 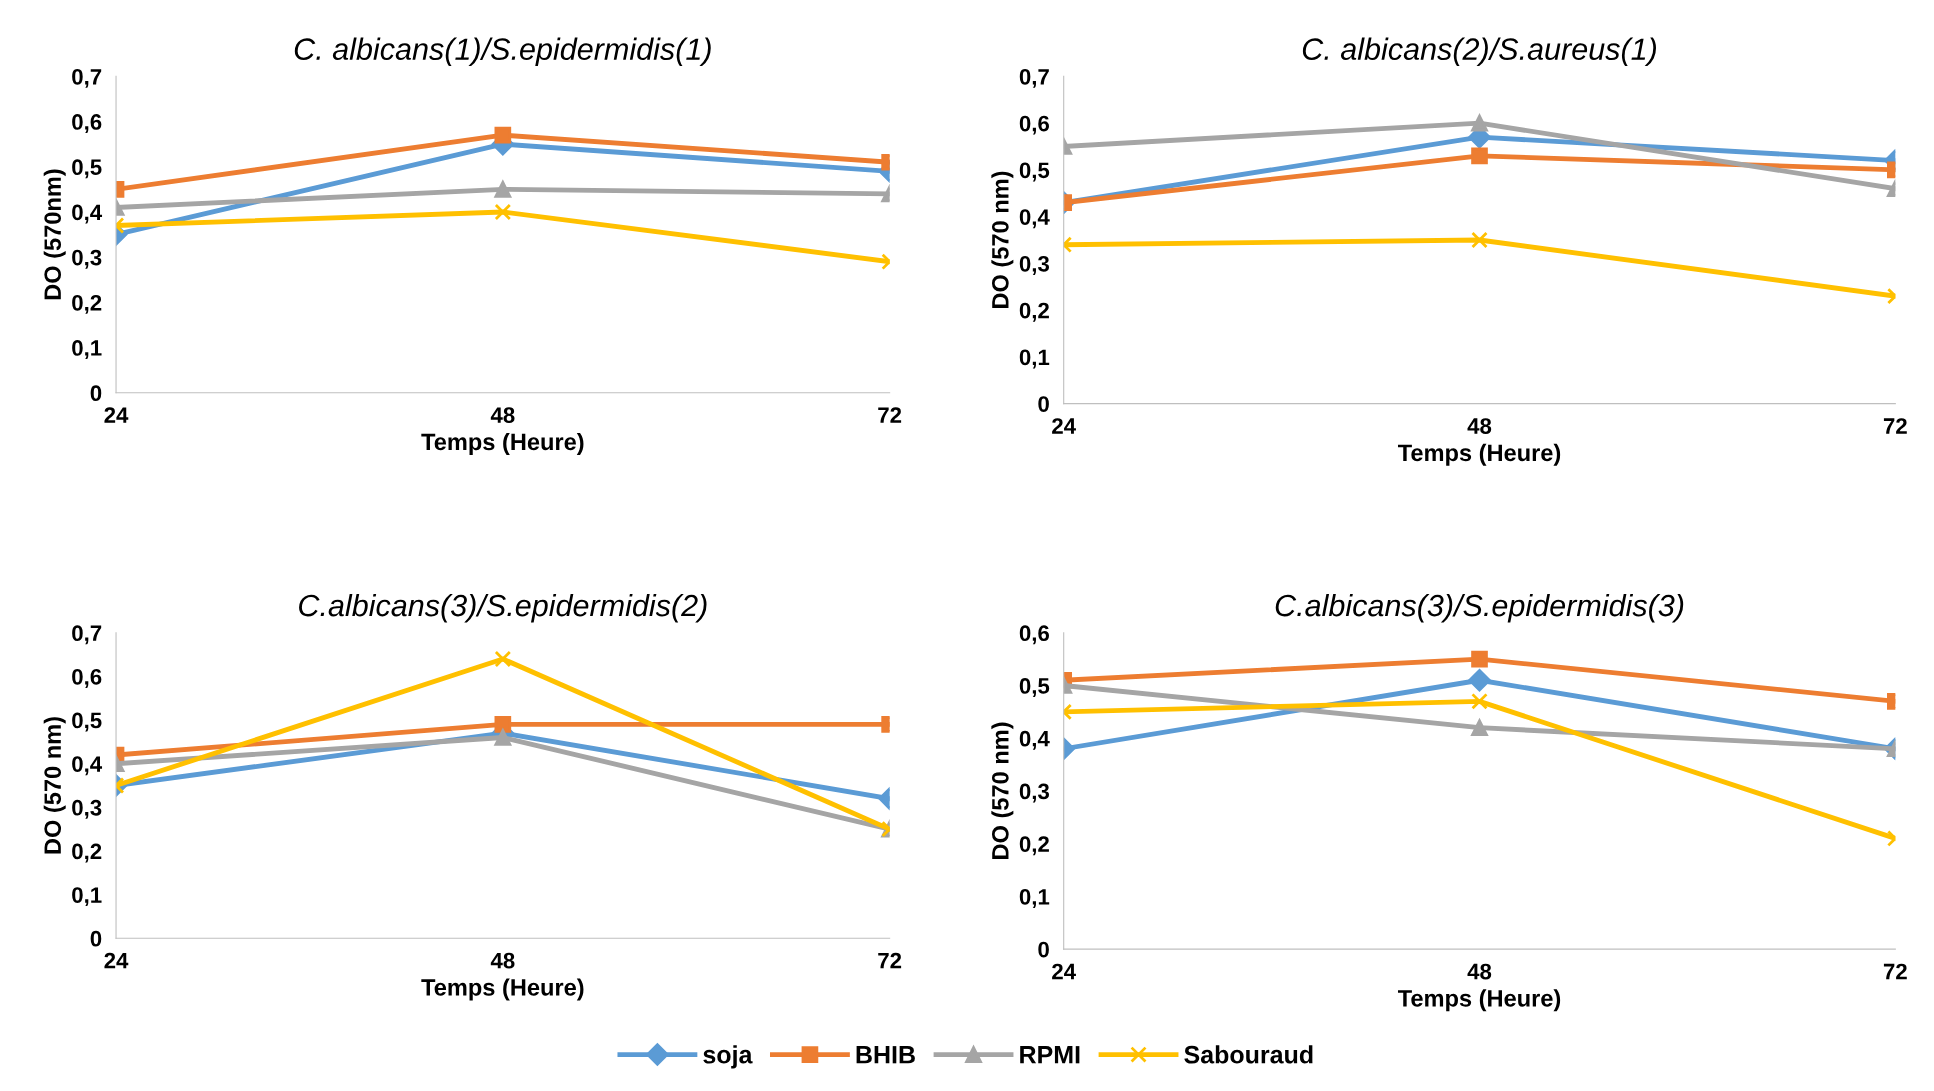 What do you see at coordinates (728, 1057) in the screenshot?
I see `legend-label: soja` at bounding box center [728, 1057].